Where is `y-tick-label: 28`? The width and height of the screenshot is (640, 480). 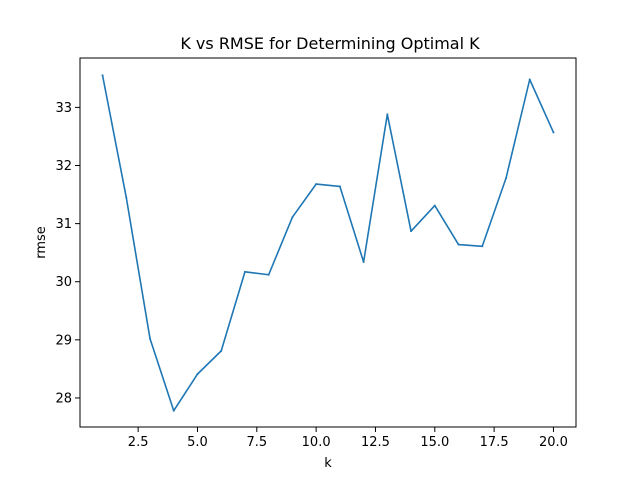 y-tick-label: 28 is located at coordinates (63, 398).